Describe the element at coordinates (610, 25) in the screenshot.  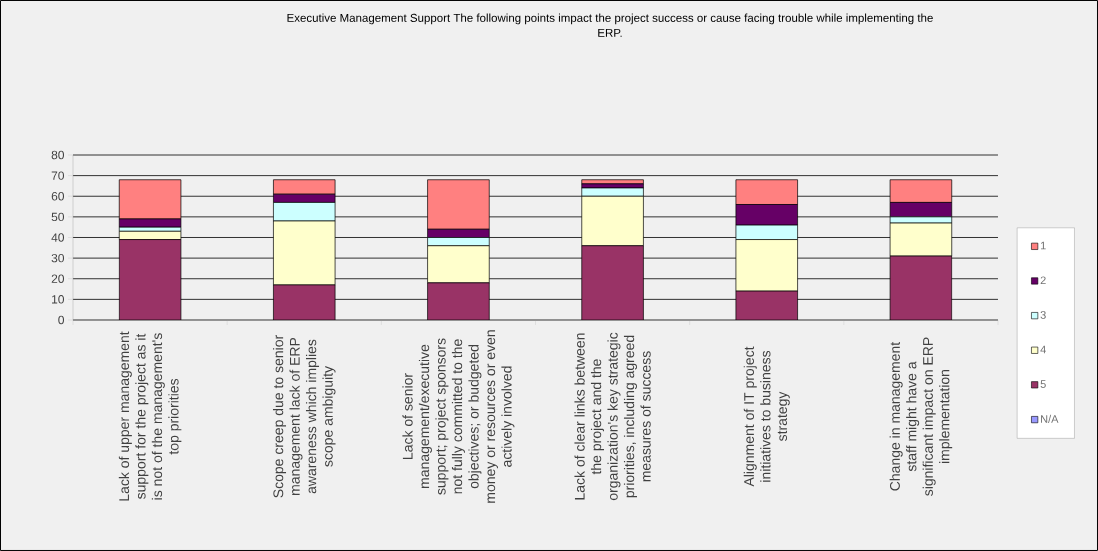
I see `chart-title: Executive Management Support The following points impact the project success or cause facing trouble while implementing the ERP.` at that location.